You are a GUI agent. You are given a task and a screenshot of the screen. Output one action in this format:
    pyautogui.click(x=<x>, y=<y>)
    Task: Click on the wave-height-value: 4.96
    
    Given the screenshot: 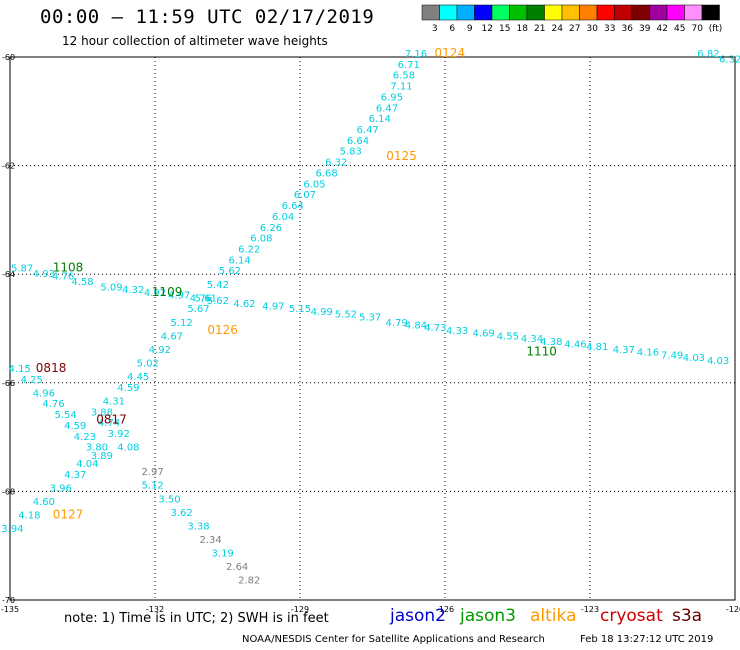 What is the action you would take?
    pyautogui.click(x=44, y=393)
    